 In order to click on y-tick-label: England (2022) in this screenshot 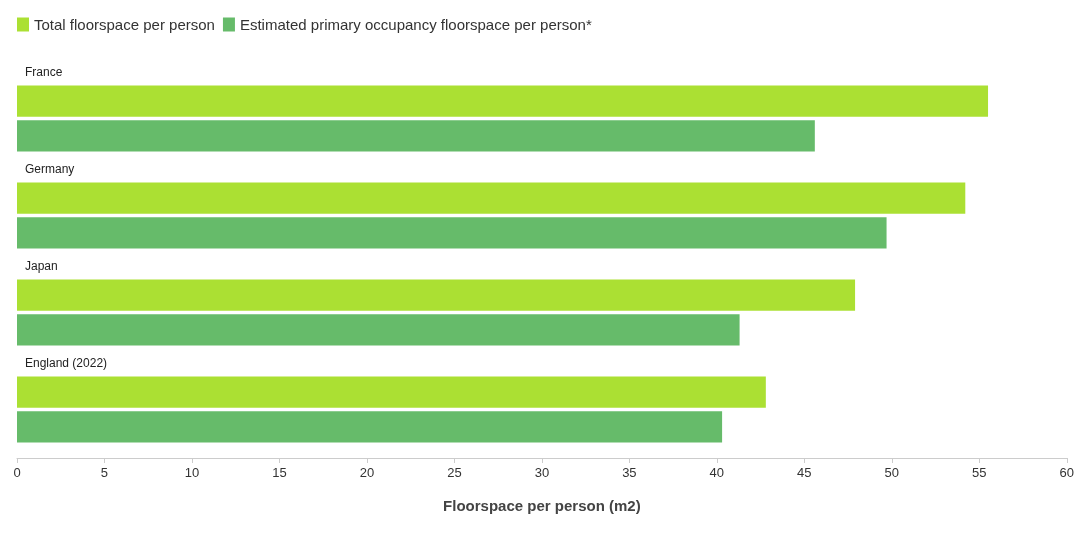, I will do `click(66, 362)`.